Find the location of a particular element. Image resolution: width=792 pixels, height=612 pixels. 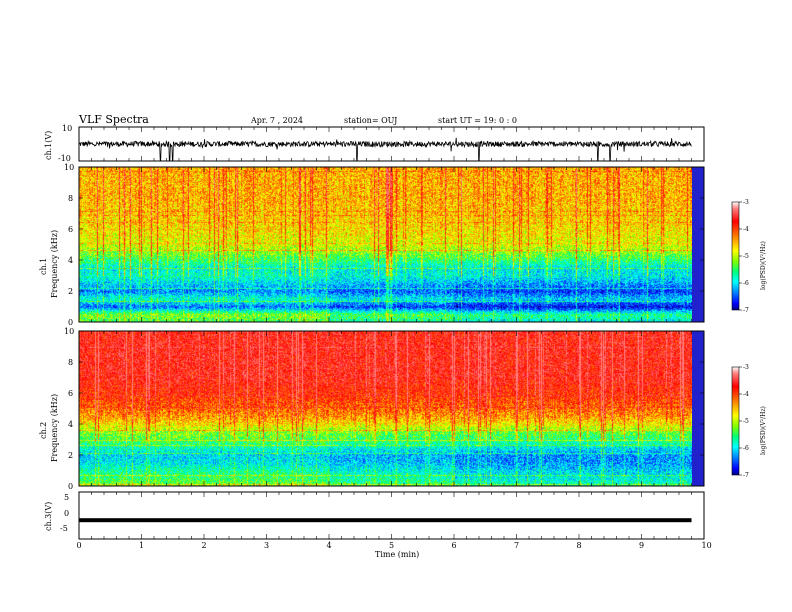

x-axis-label: Time (min) is located at coordinates (397, 554).